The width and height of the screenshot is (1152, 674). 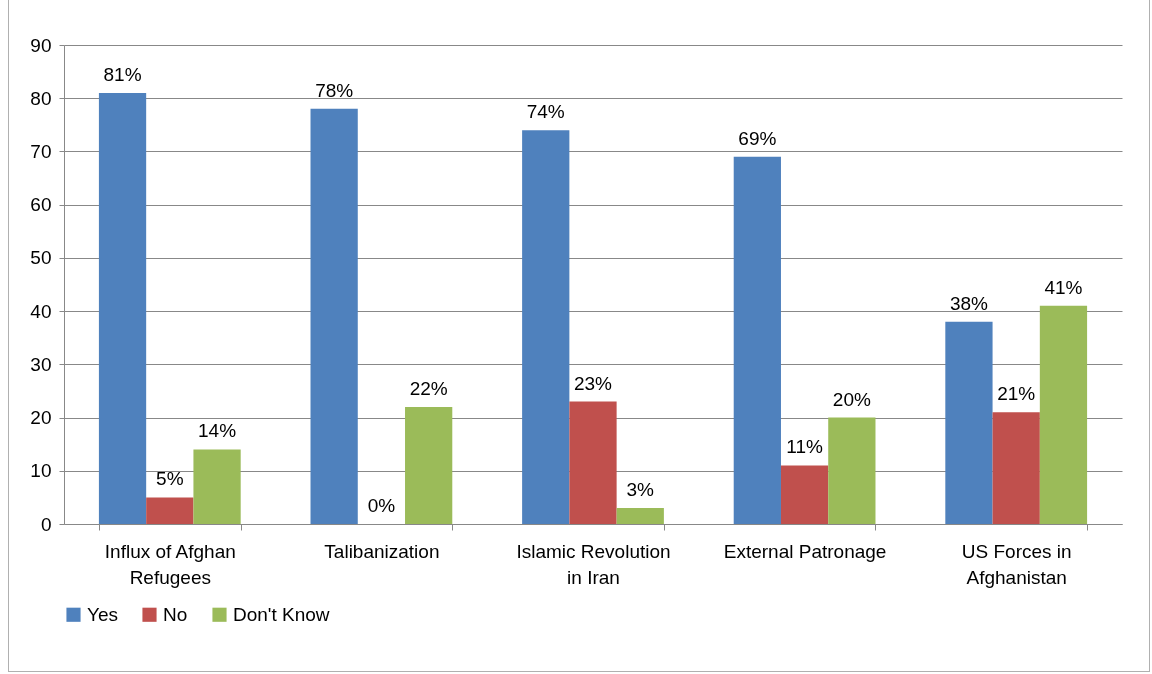 I want to click on data-label: 20%, so click(x=851, y=399).